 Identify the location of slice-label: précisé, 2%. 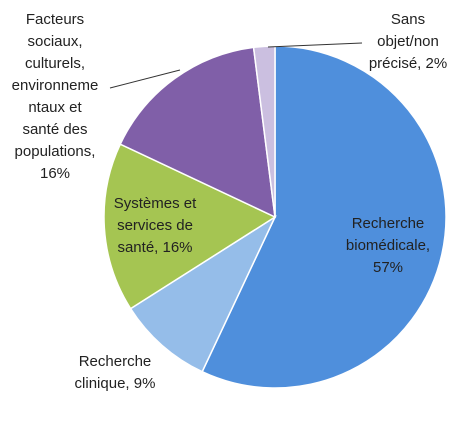
(408, 63).